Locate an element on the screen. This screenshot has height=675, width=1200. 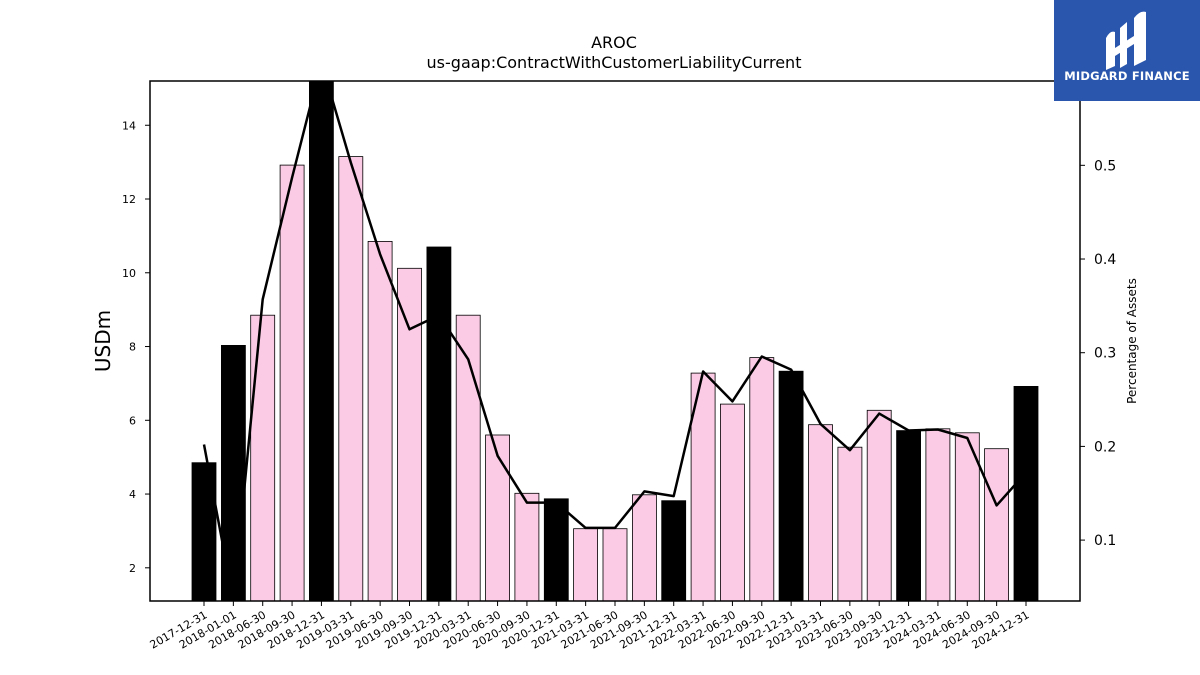
y-tick-label: 10 is located at coordinates (129, 273).